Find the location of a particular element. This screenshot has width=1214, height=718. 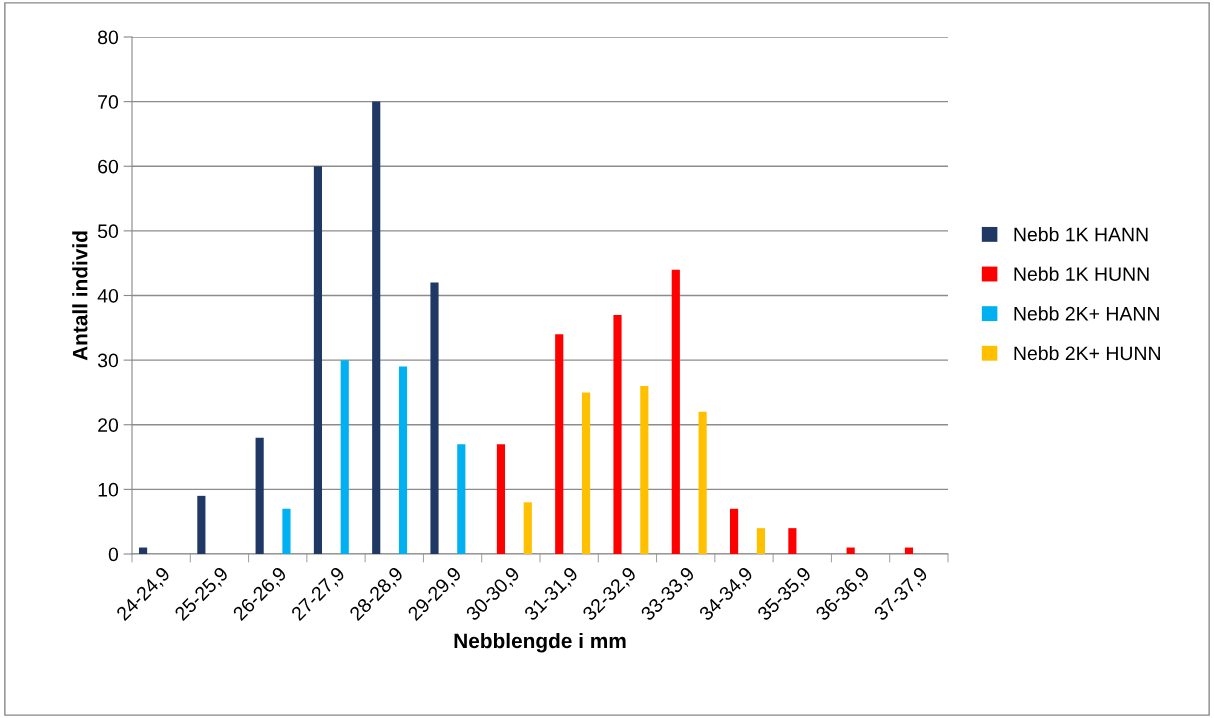

y-tick-label: 70 is located at coordinates (108, 102).